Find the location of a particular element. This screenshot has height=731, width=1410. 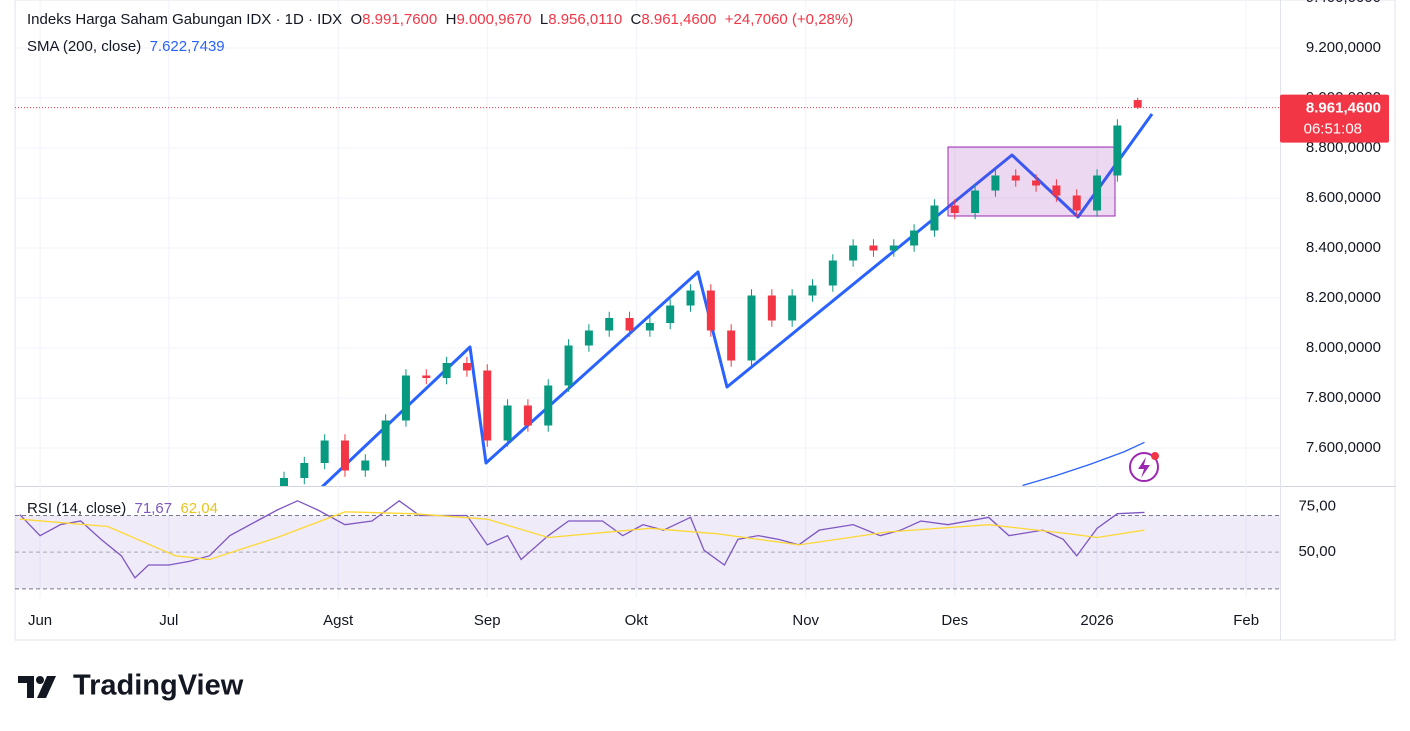

l-value: 8.956,0110 is located at coordinates (585, 19).